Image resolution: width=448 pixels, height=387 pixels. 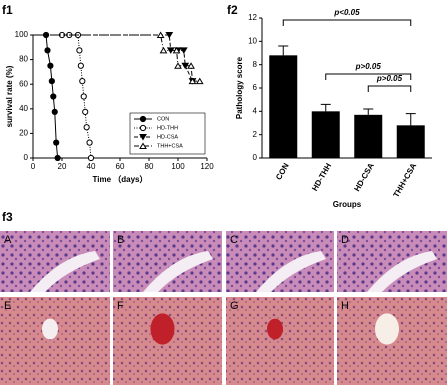 I want to click on x-tick-label: 60, so click(x=120, y=166).